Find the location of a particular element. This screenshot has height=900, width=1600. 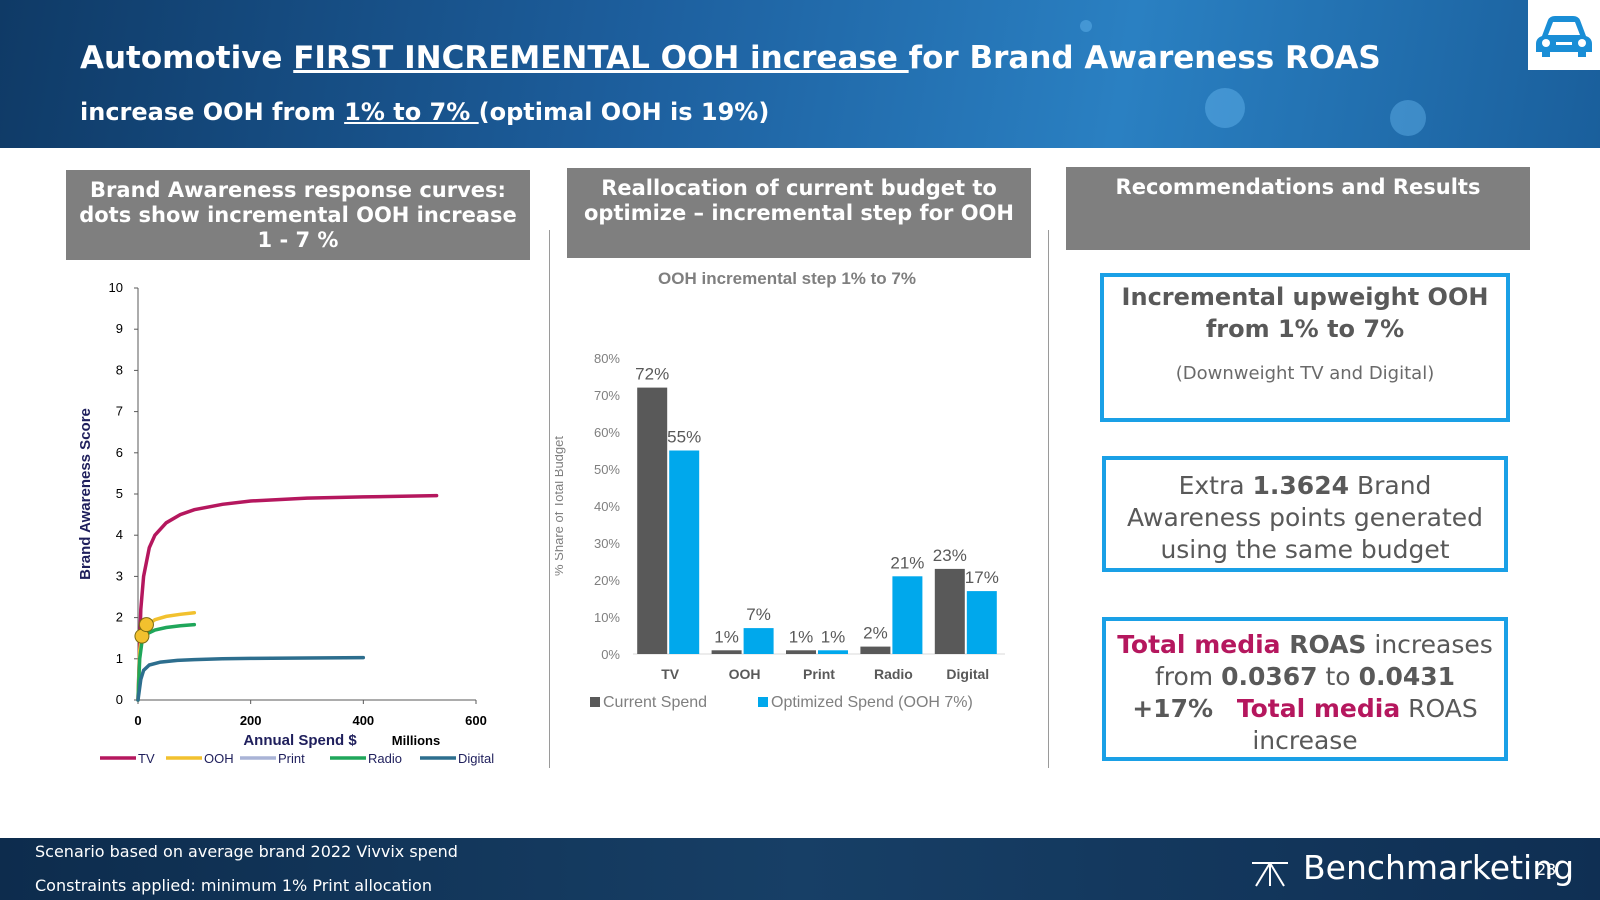

x-tick-label: 0 is located at coordinates (137, 720).